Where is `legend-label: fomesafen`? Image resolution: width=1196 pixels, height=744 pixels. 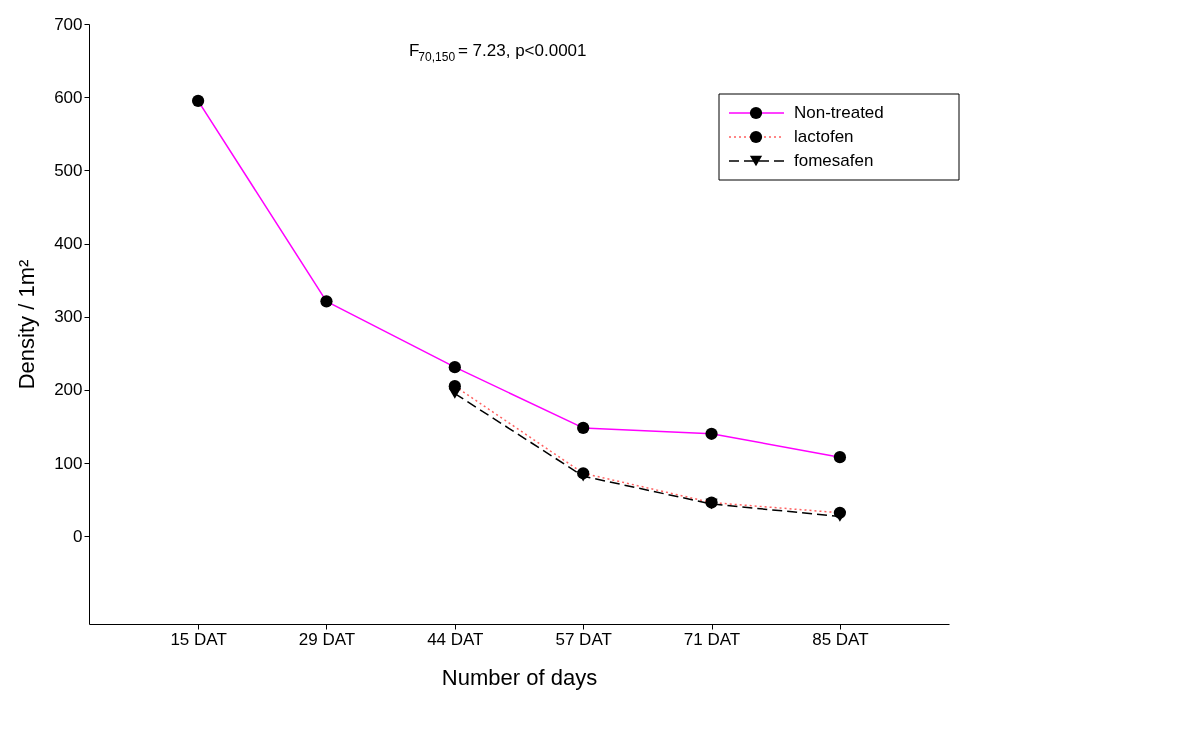
legend-label: fomesafen is located at coordinates (834, 160).